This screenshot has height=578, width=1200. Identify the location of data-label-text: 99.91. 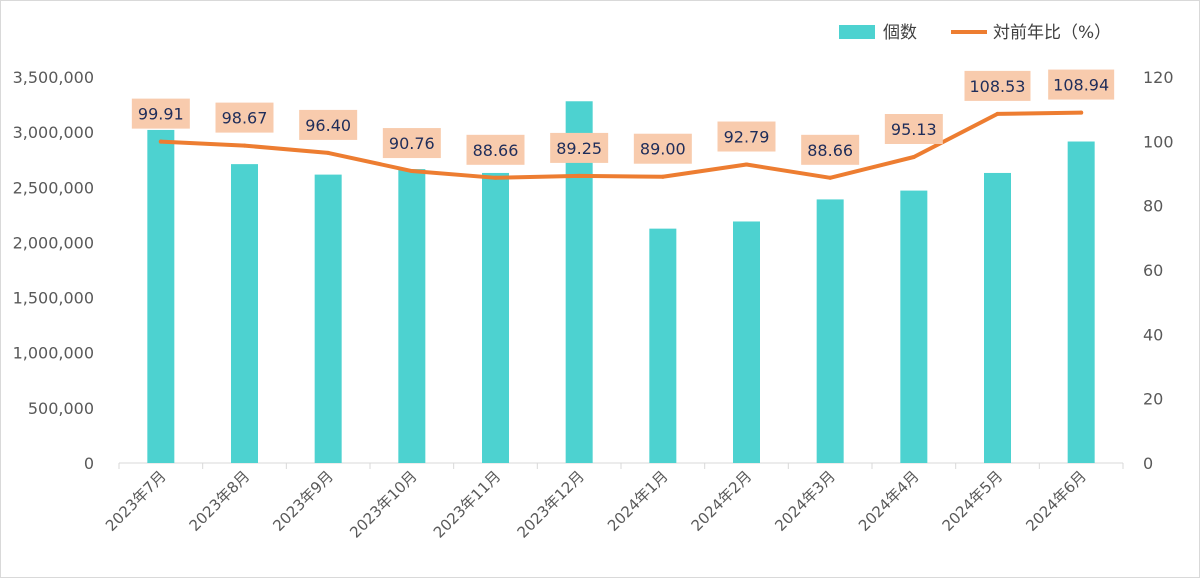
(161, 114).